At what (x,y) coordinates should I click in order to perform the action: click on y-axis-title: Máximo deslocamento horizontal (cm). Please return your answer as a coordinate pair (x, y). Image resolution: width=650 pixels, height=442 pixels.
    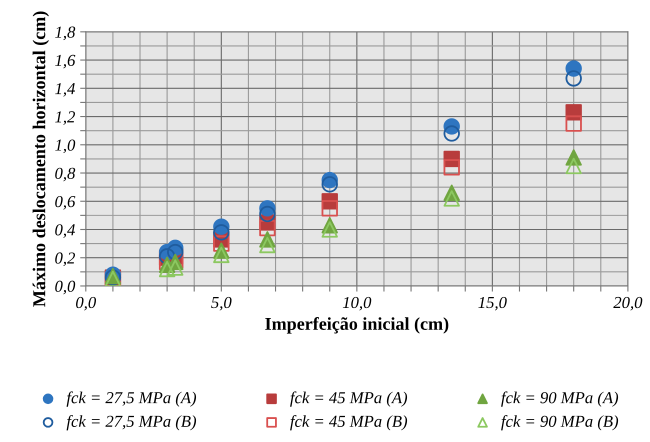
    Looking at the image, I should click on (40, 159).